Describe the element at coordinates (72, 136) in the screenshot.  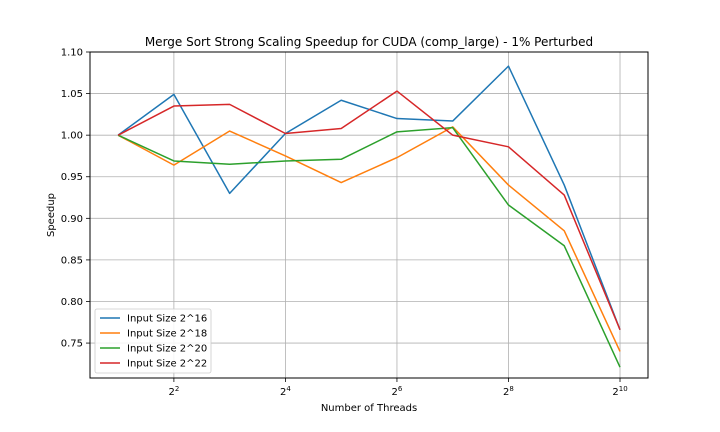
I see `y-tick-label: 1.00` at that location.